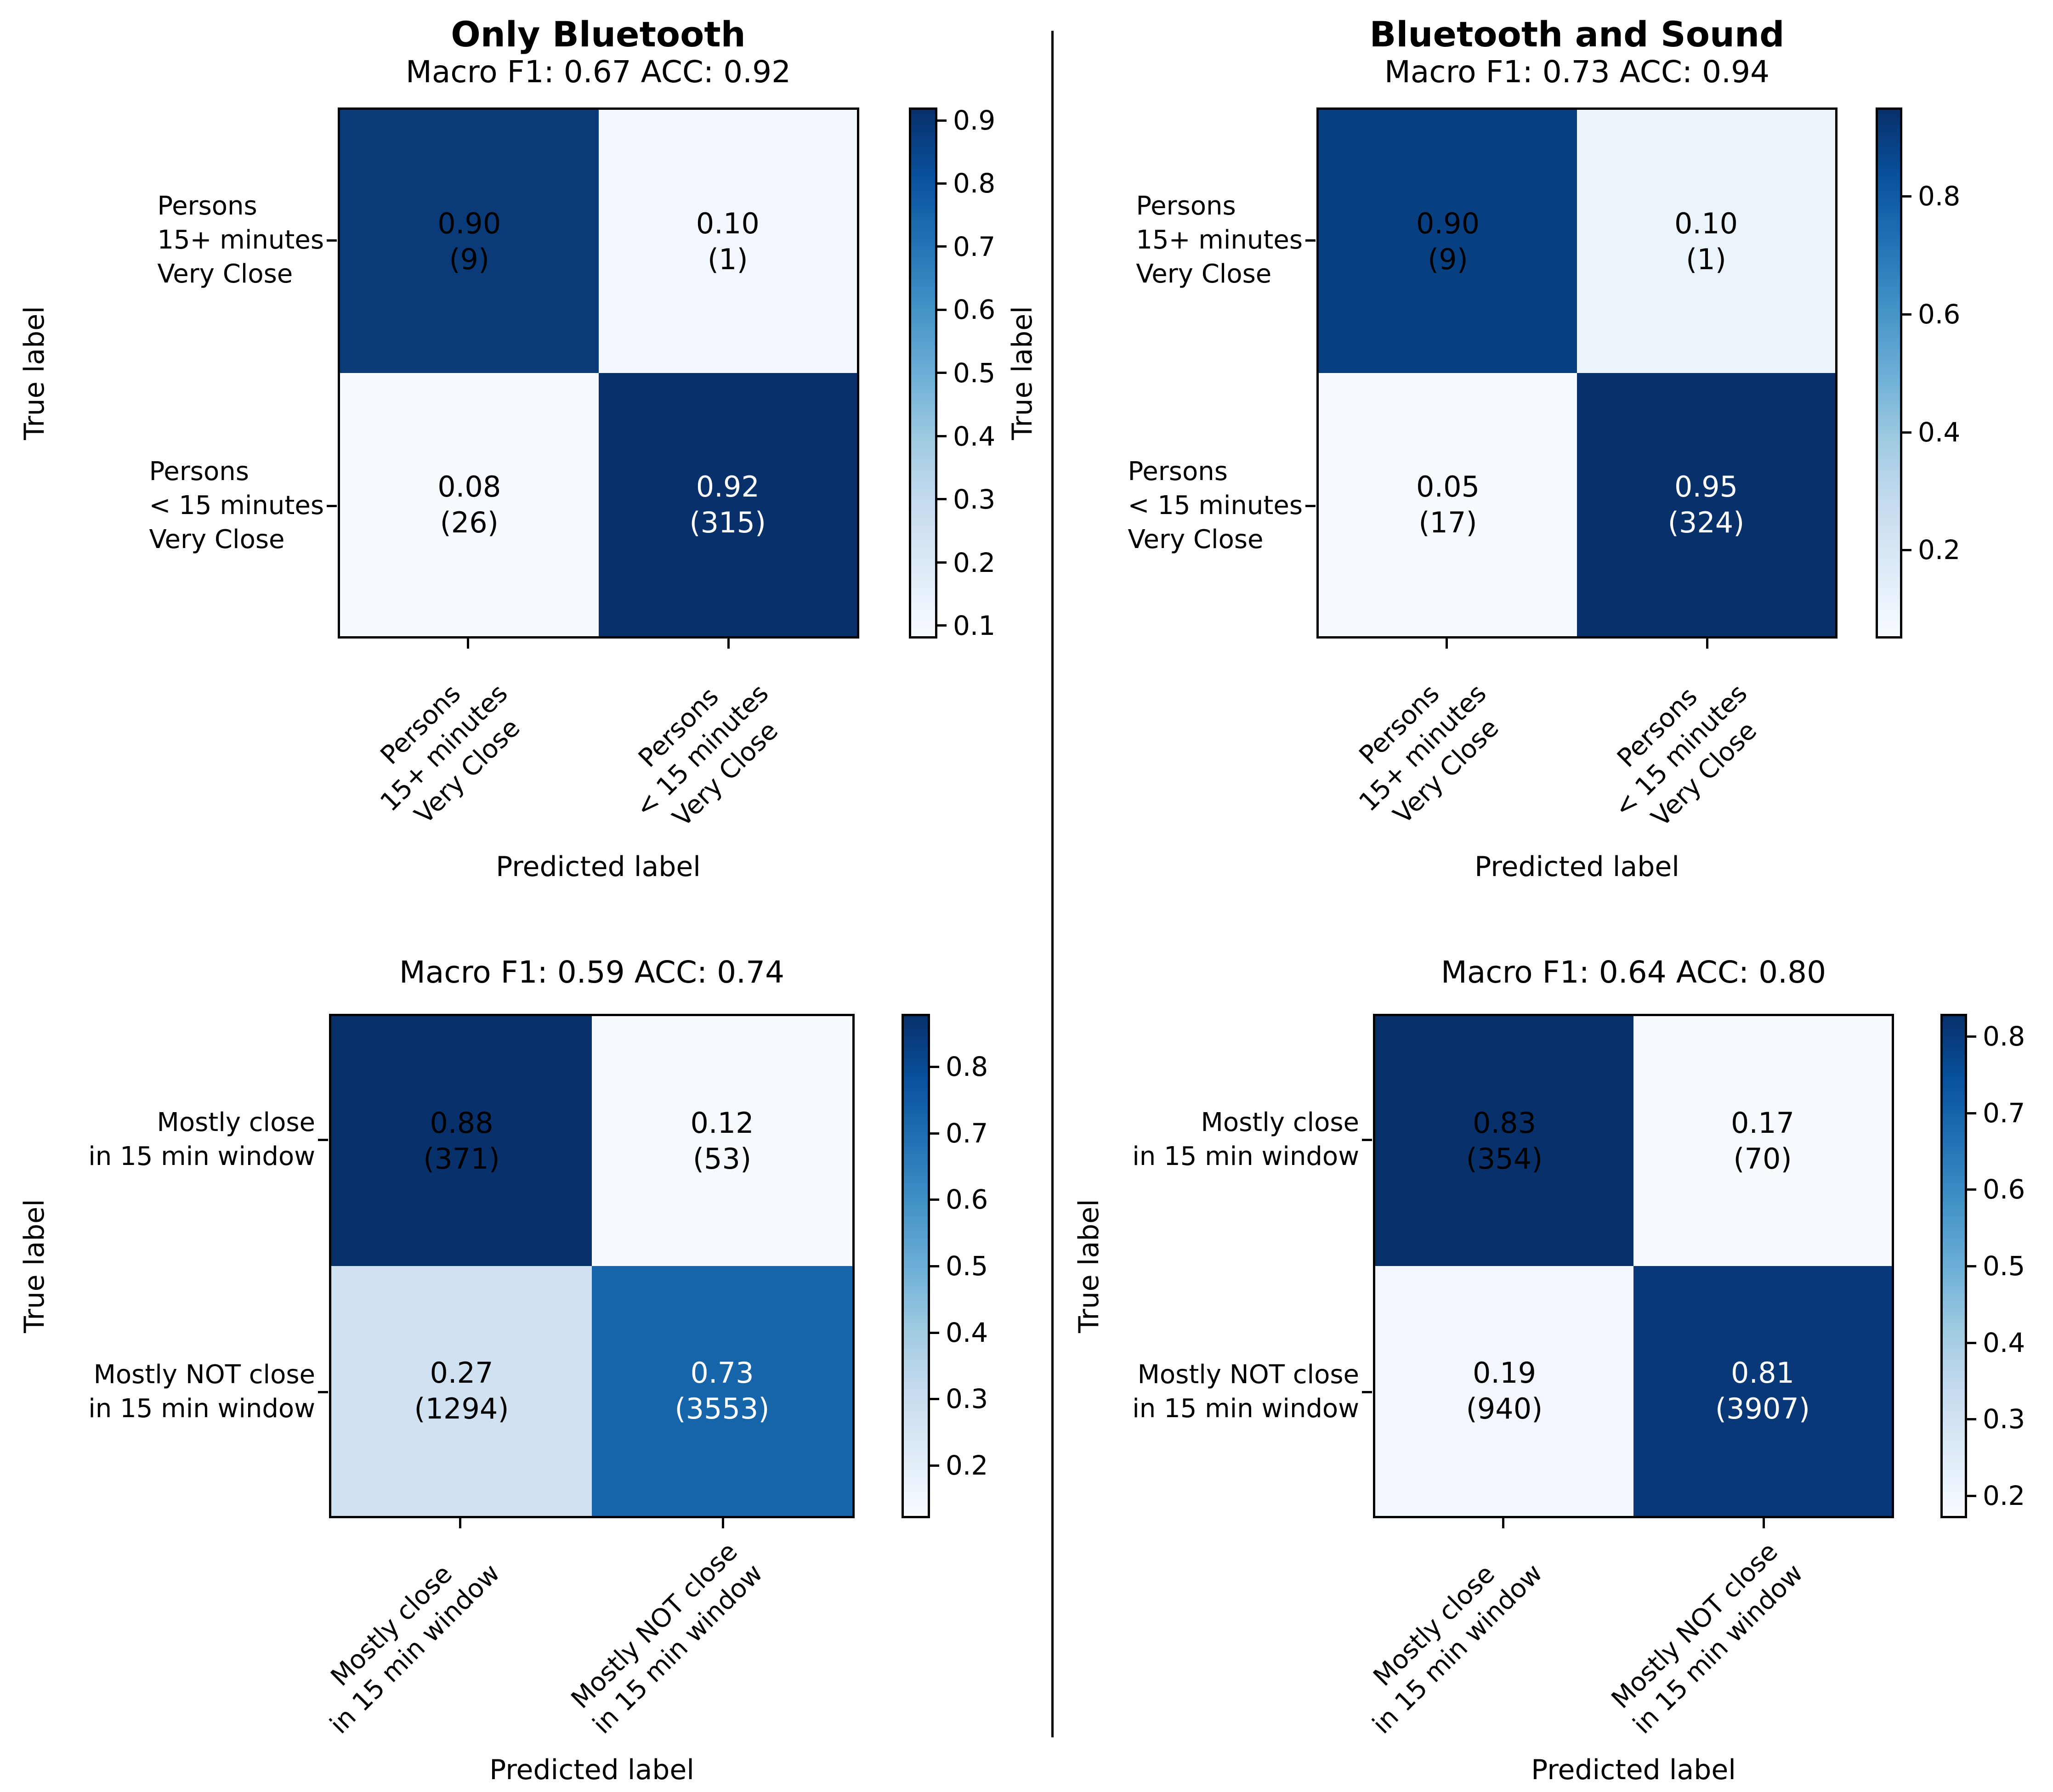  Describe the element at coordinates (1577, 35) in the screenshot. I see `panel-title: Bluetooth and Sound` at that location.